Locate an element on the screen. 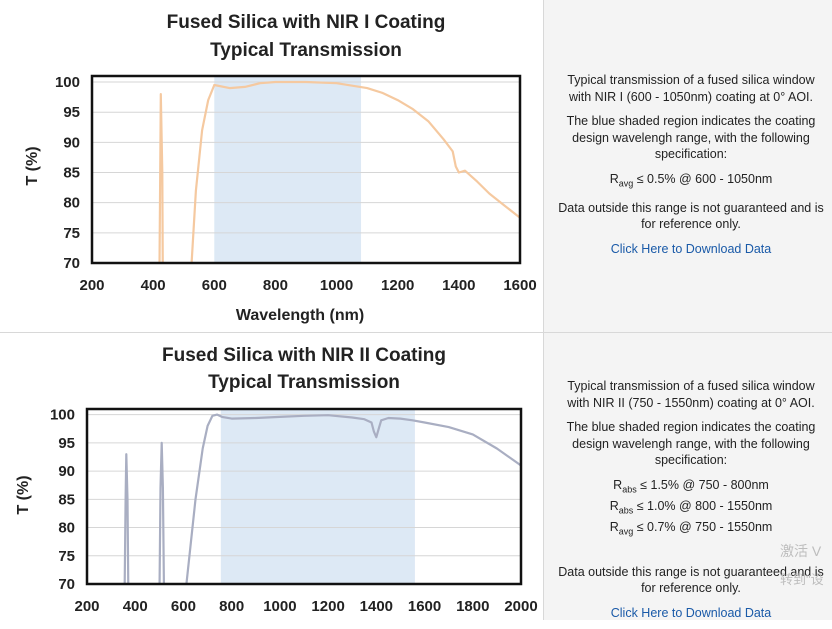  x-axis-label: Wavelength (nm) is located at coordinates (300, 315).